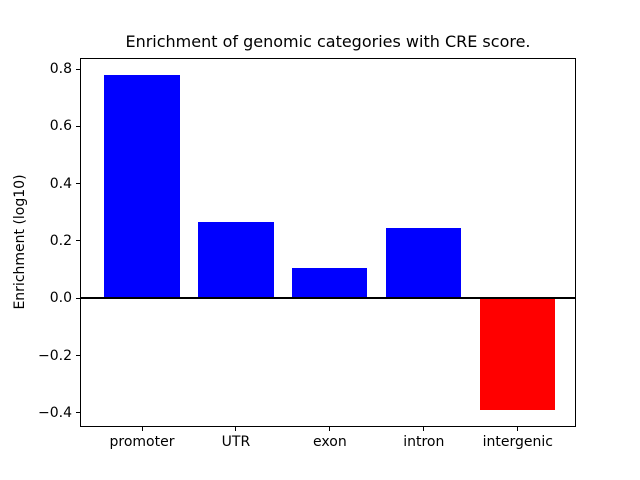 This screenshot has height=480, width=640. Describe the element at coordinates (517, 442) in the screenshot. I see `x-tick-label-intergenic: intergenic` at that location.